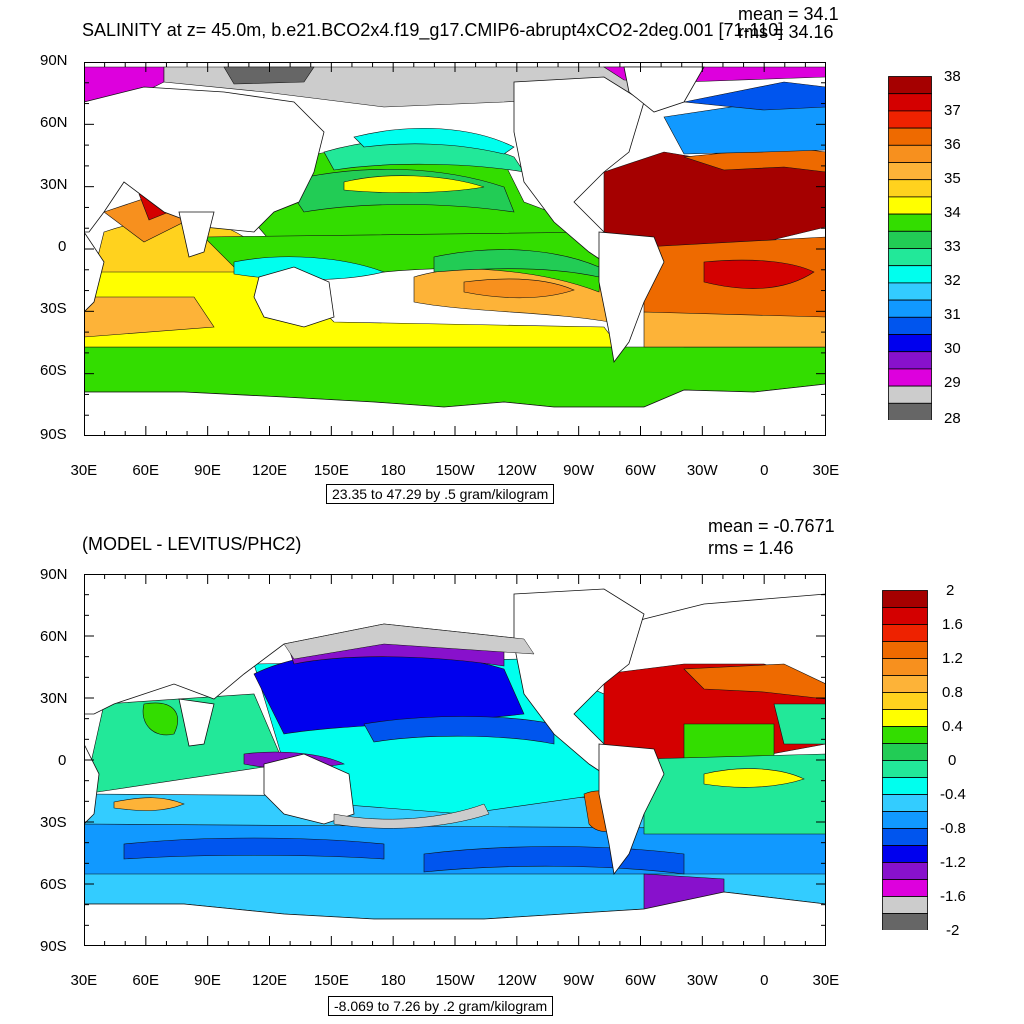 The height and width of the screenshot is (1024, 1024). I want to click on panel2-lon-label: 120W, so click(517, 980).